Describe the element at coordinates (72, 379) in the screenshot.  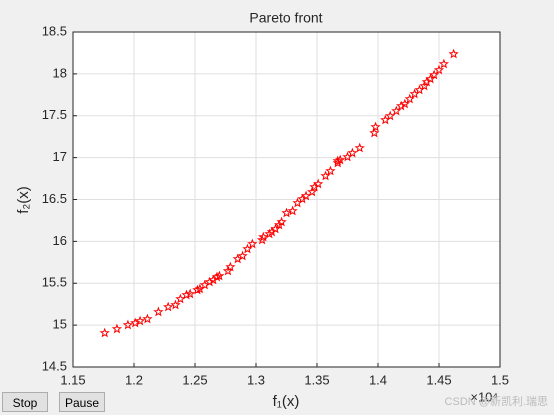
I see `x-tick-label: 1.15` at that location.